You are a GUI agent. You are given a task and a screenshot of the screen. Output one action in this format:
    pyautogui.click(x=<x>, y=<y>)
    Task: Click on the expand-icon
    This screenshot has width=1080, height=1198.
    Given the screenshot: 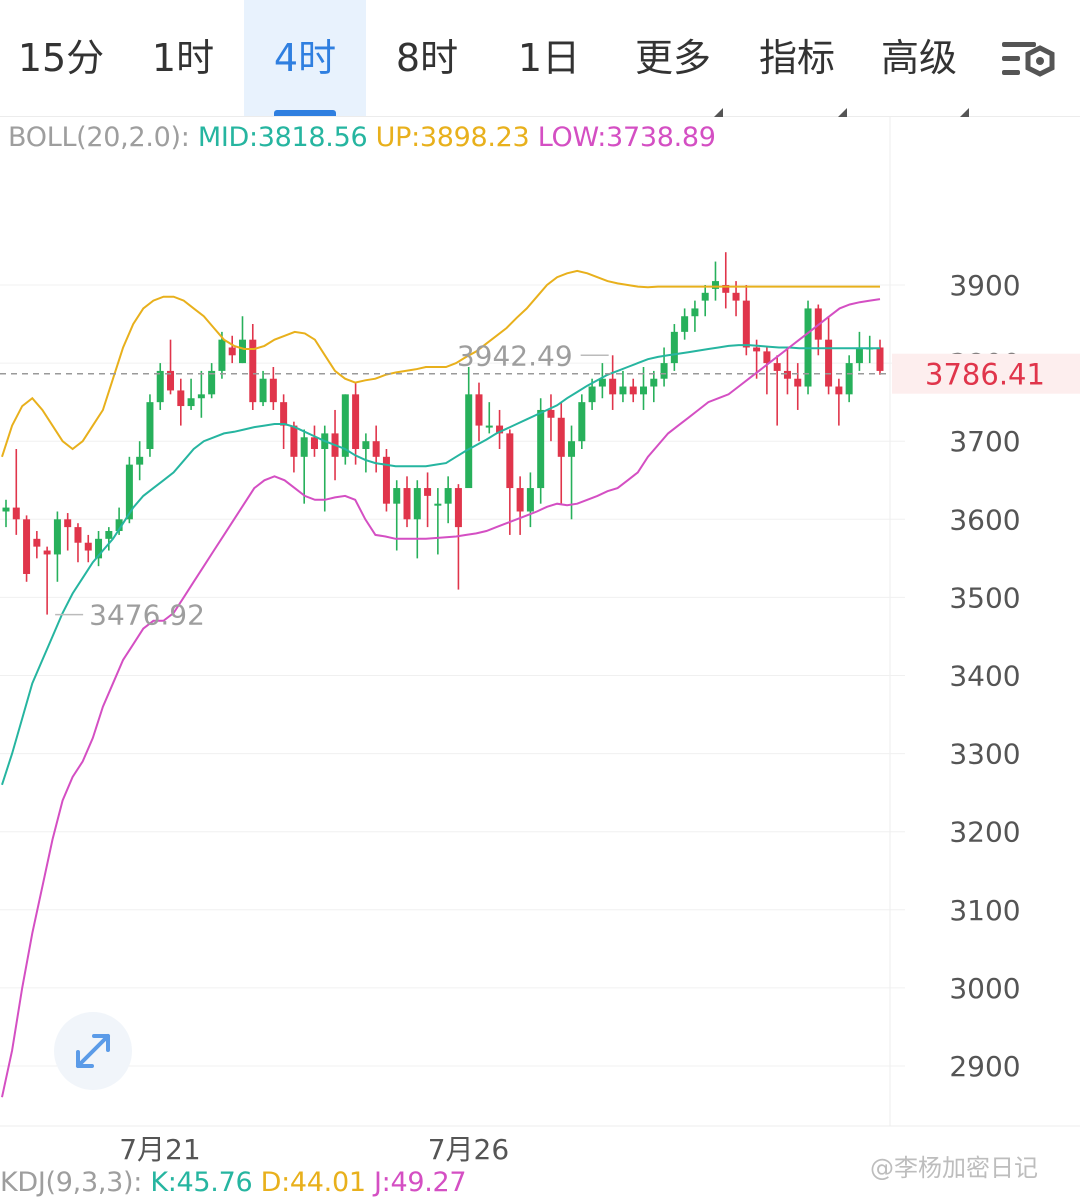 What is the action you would take?
    pyautogui.click(x=93, y=1051)
    